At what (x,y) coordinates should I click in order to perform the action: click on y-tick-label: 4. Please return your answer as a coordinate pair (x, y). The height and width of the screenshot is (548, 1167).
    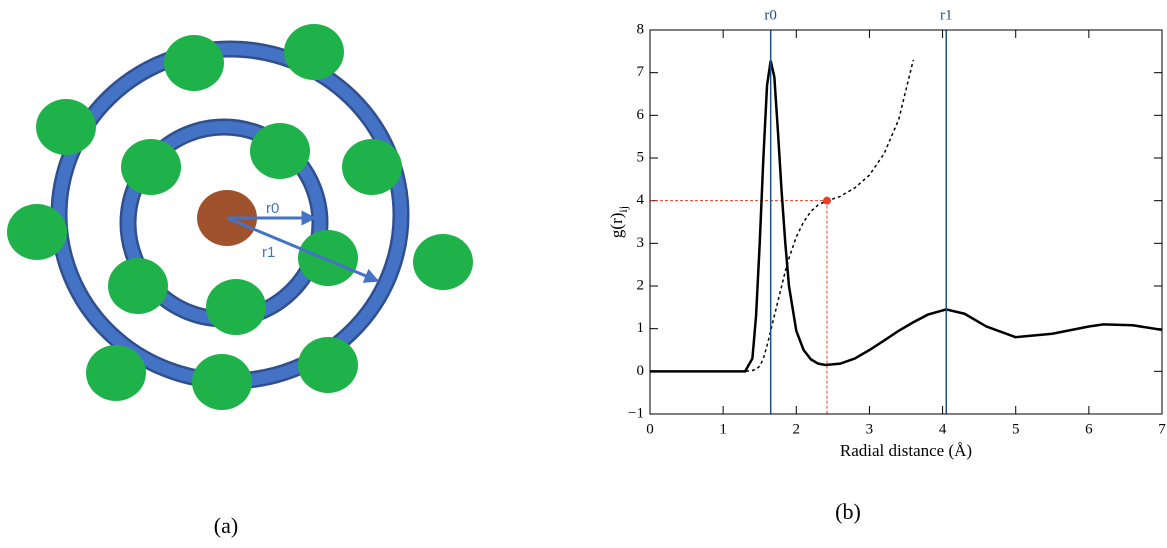
    Looking at the image, I should click on (641, 200).